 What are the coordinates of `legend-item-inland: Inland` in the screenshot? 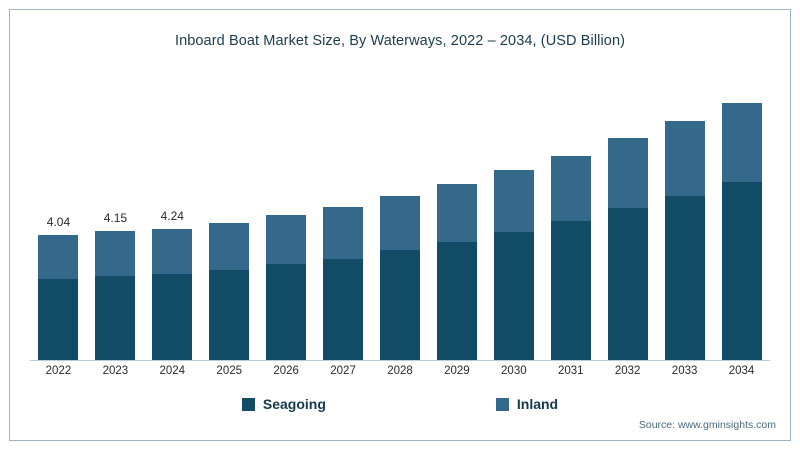 It's located at (527, 404).